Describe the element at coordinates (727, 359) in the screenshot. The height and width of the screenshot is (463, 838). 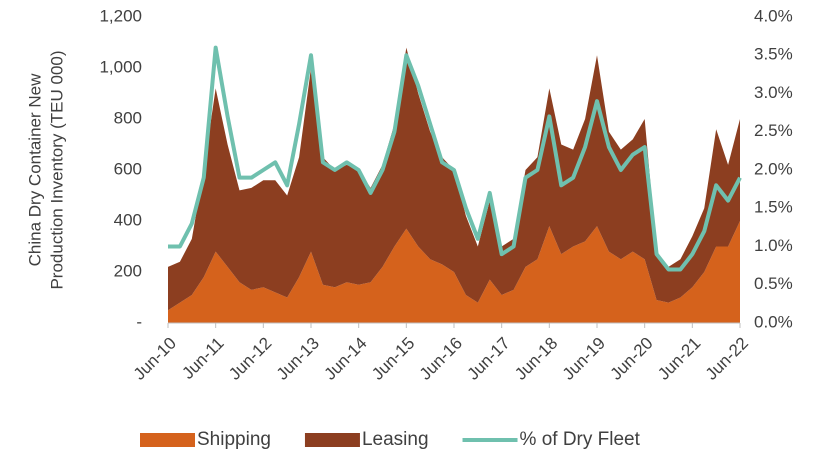
I see `x-tick-label: Jun-22` at that location.